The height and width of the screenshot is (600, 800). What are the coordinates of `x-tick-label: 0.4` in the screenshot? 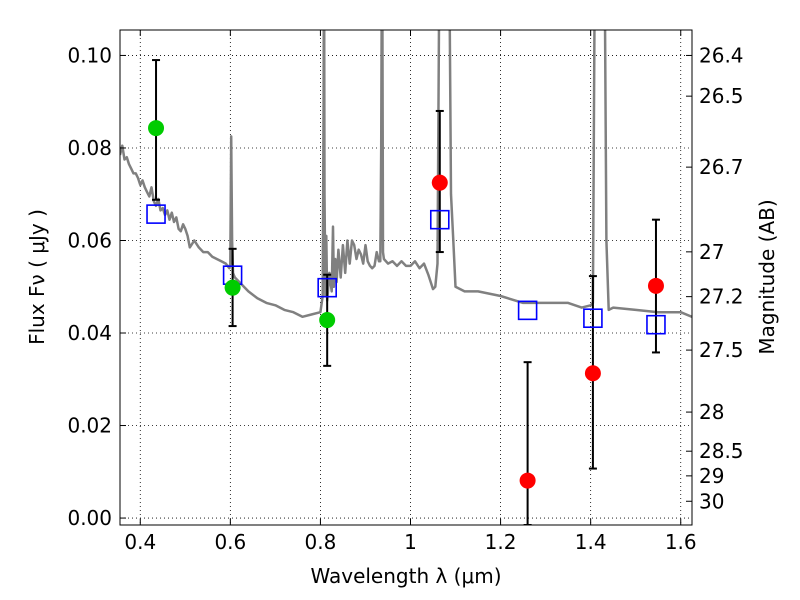 It's located at (140, 542).